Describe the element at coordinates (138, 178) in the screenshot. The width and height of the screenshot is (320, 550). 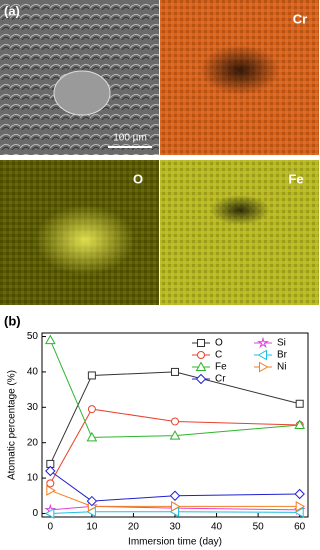
I see `map-label: O` at that location.